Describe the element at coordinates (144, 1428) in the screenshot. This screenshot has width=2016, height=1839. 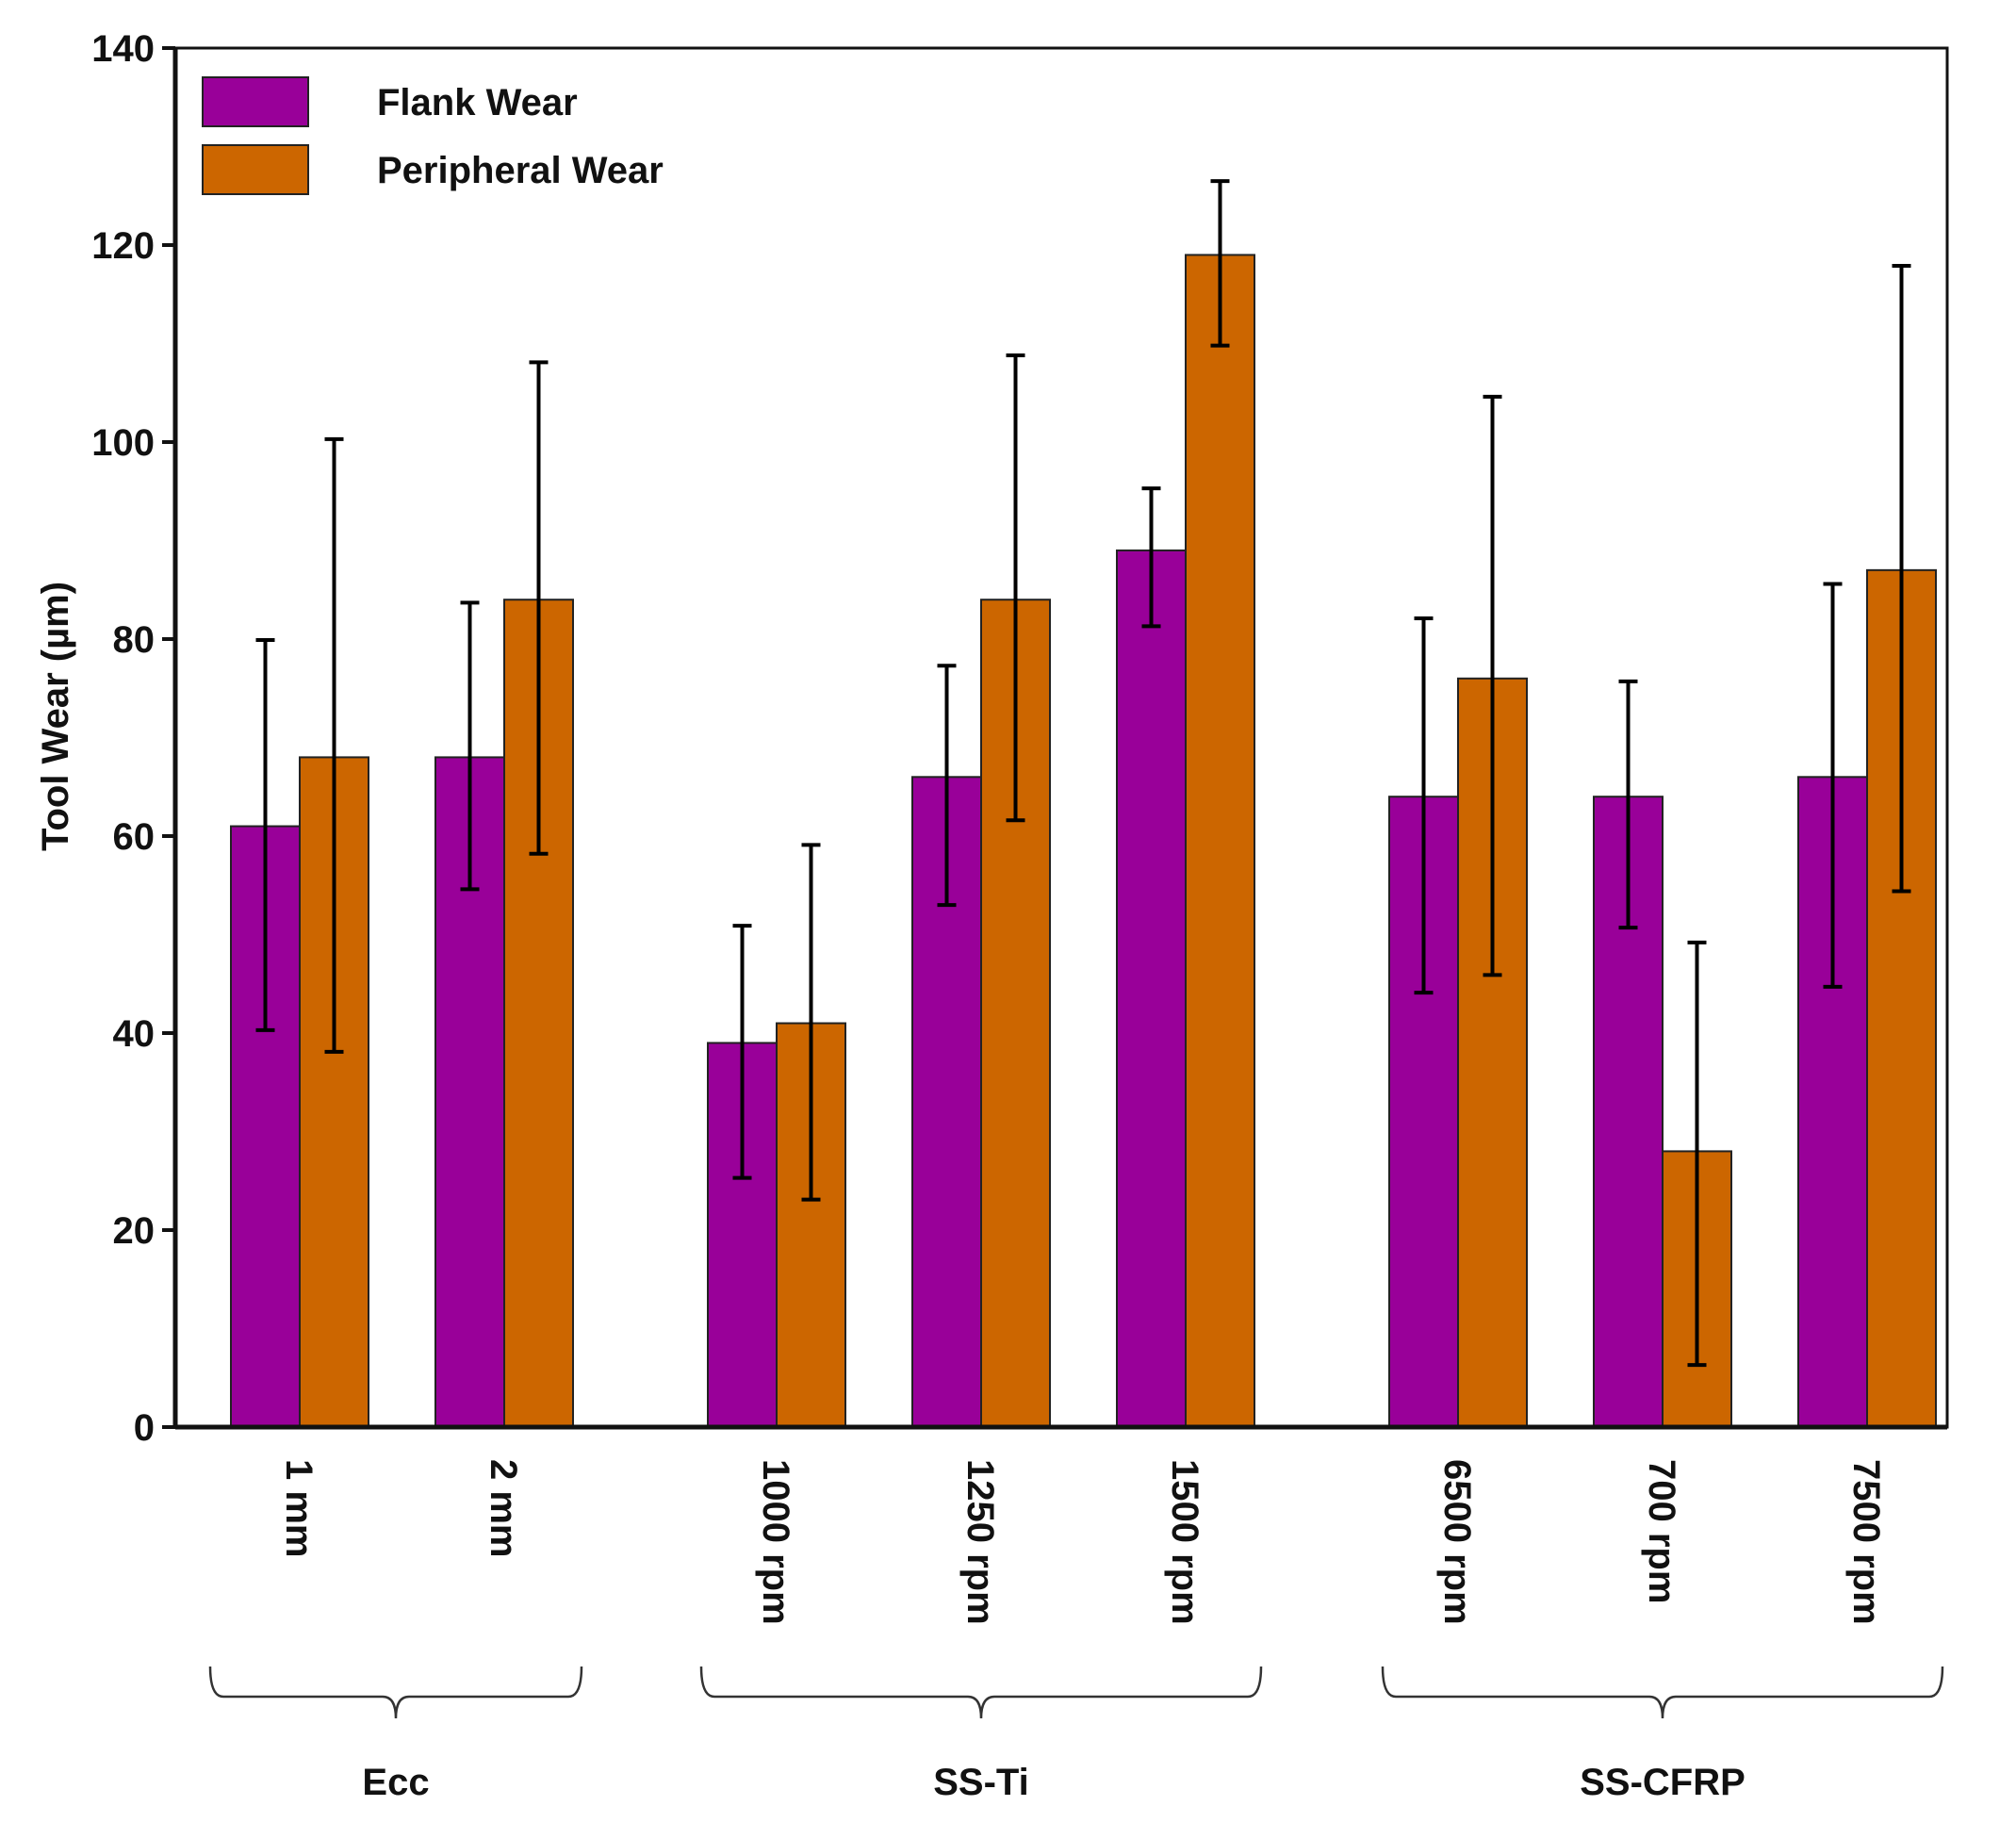
I see `y-tick-label-0: 0` at that location.